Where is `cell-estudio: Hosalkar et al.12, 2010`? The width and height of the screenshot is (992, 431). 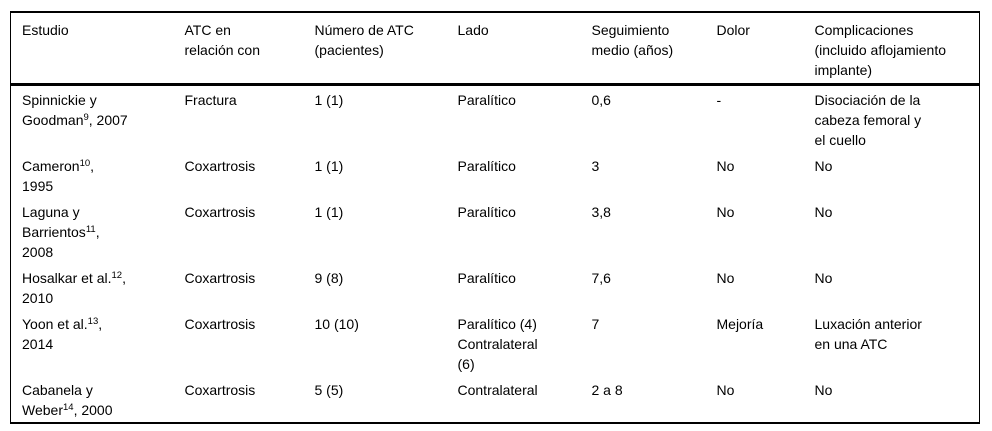
cell-estudio: Hosalkar et al.12, 2010 is located at coordinates (74, 288).